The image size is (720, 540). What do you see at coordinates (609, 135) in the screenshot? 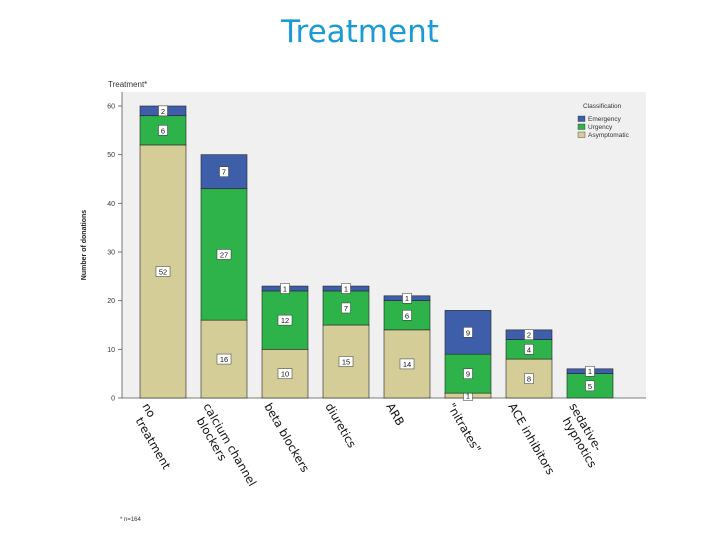
I see `legend-label: Asymptomatic` at bounding box center [609, 135].